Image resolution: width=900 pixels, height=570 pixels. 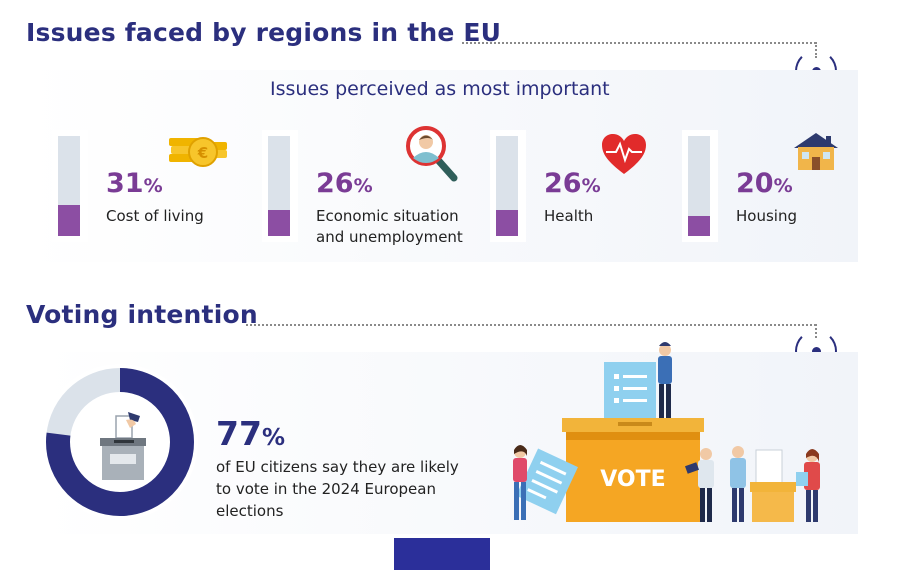 I want to click on issue-percentage: 31%, so click(x=134, y=183).